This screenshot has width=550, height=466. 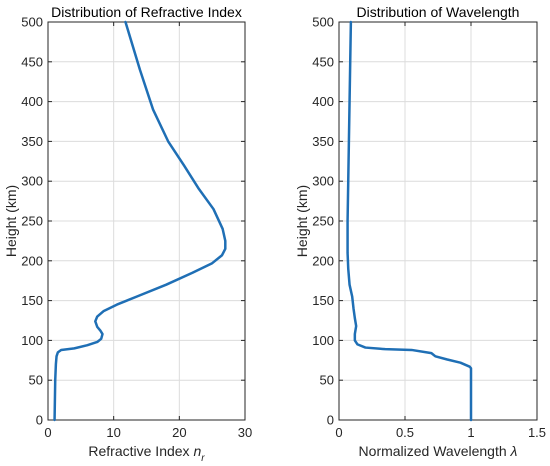 I want to click on right-x-axis-label-text: Normalized Wavelength, so click(x=435, y=451).